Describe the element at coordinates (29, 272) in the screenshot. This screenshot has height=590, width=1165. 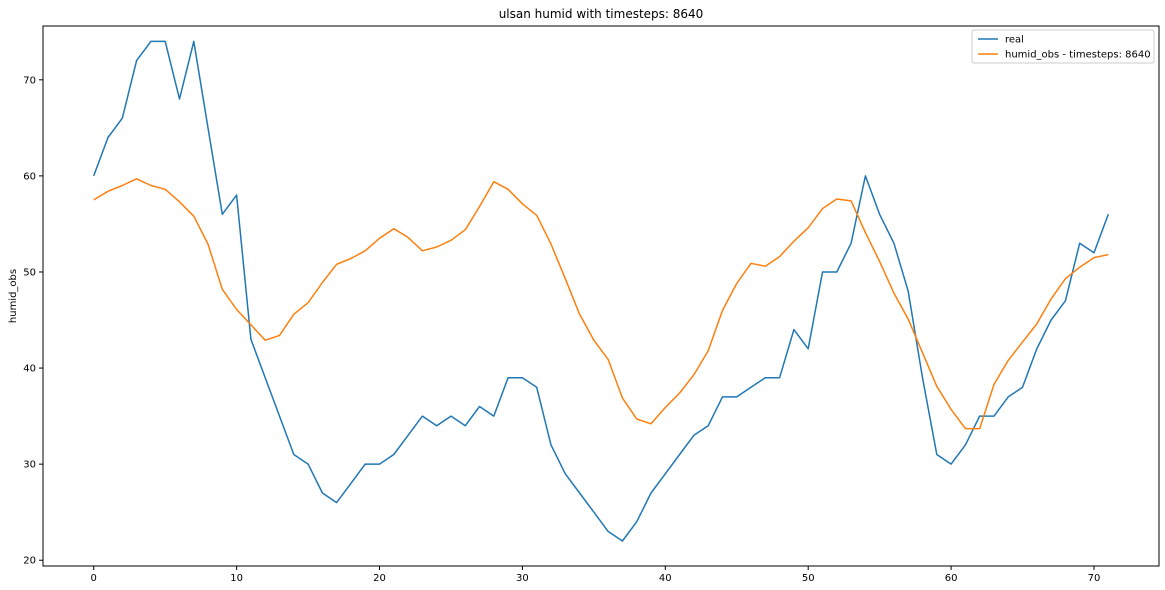
I see `y-tick-label: 50` at that location.